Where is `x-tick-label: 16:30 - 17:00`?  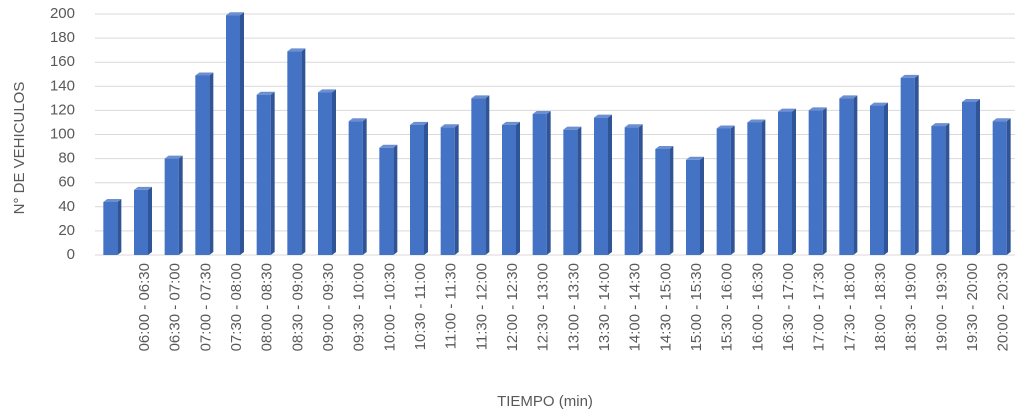 x-tick-label: 16:30 - 17:00 is located at coordinates (788, 307).